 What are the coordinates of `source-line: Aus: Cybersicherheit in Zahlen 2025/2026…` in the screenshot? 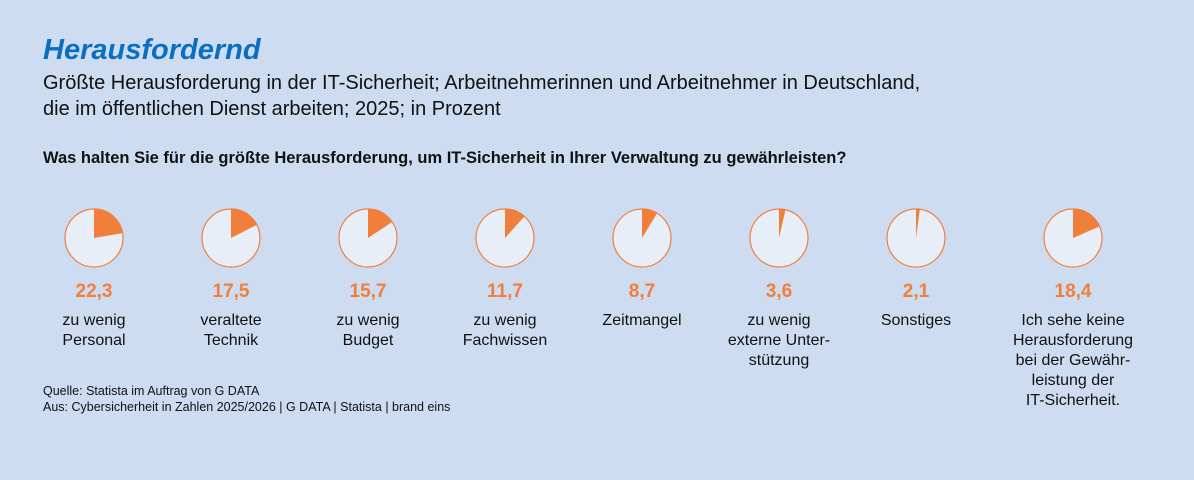 It's located at (247, 407).